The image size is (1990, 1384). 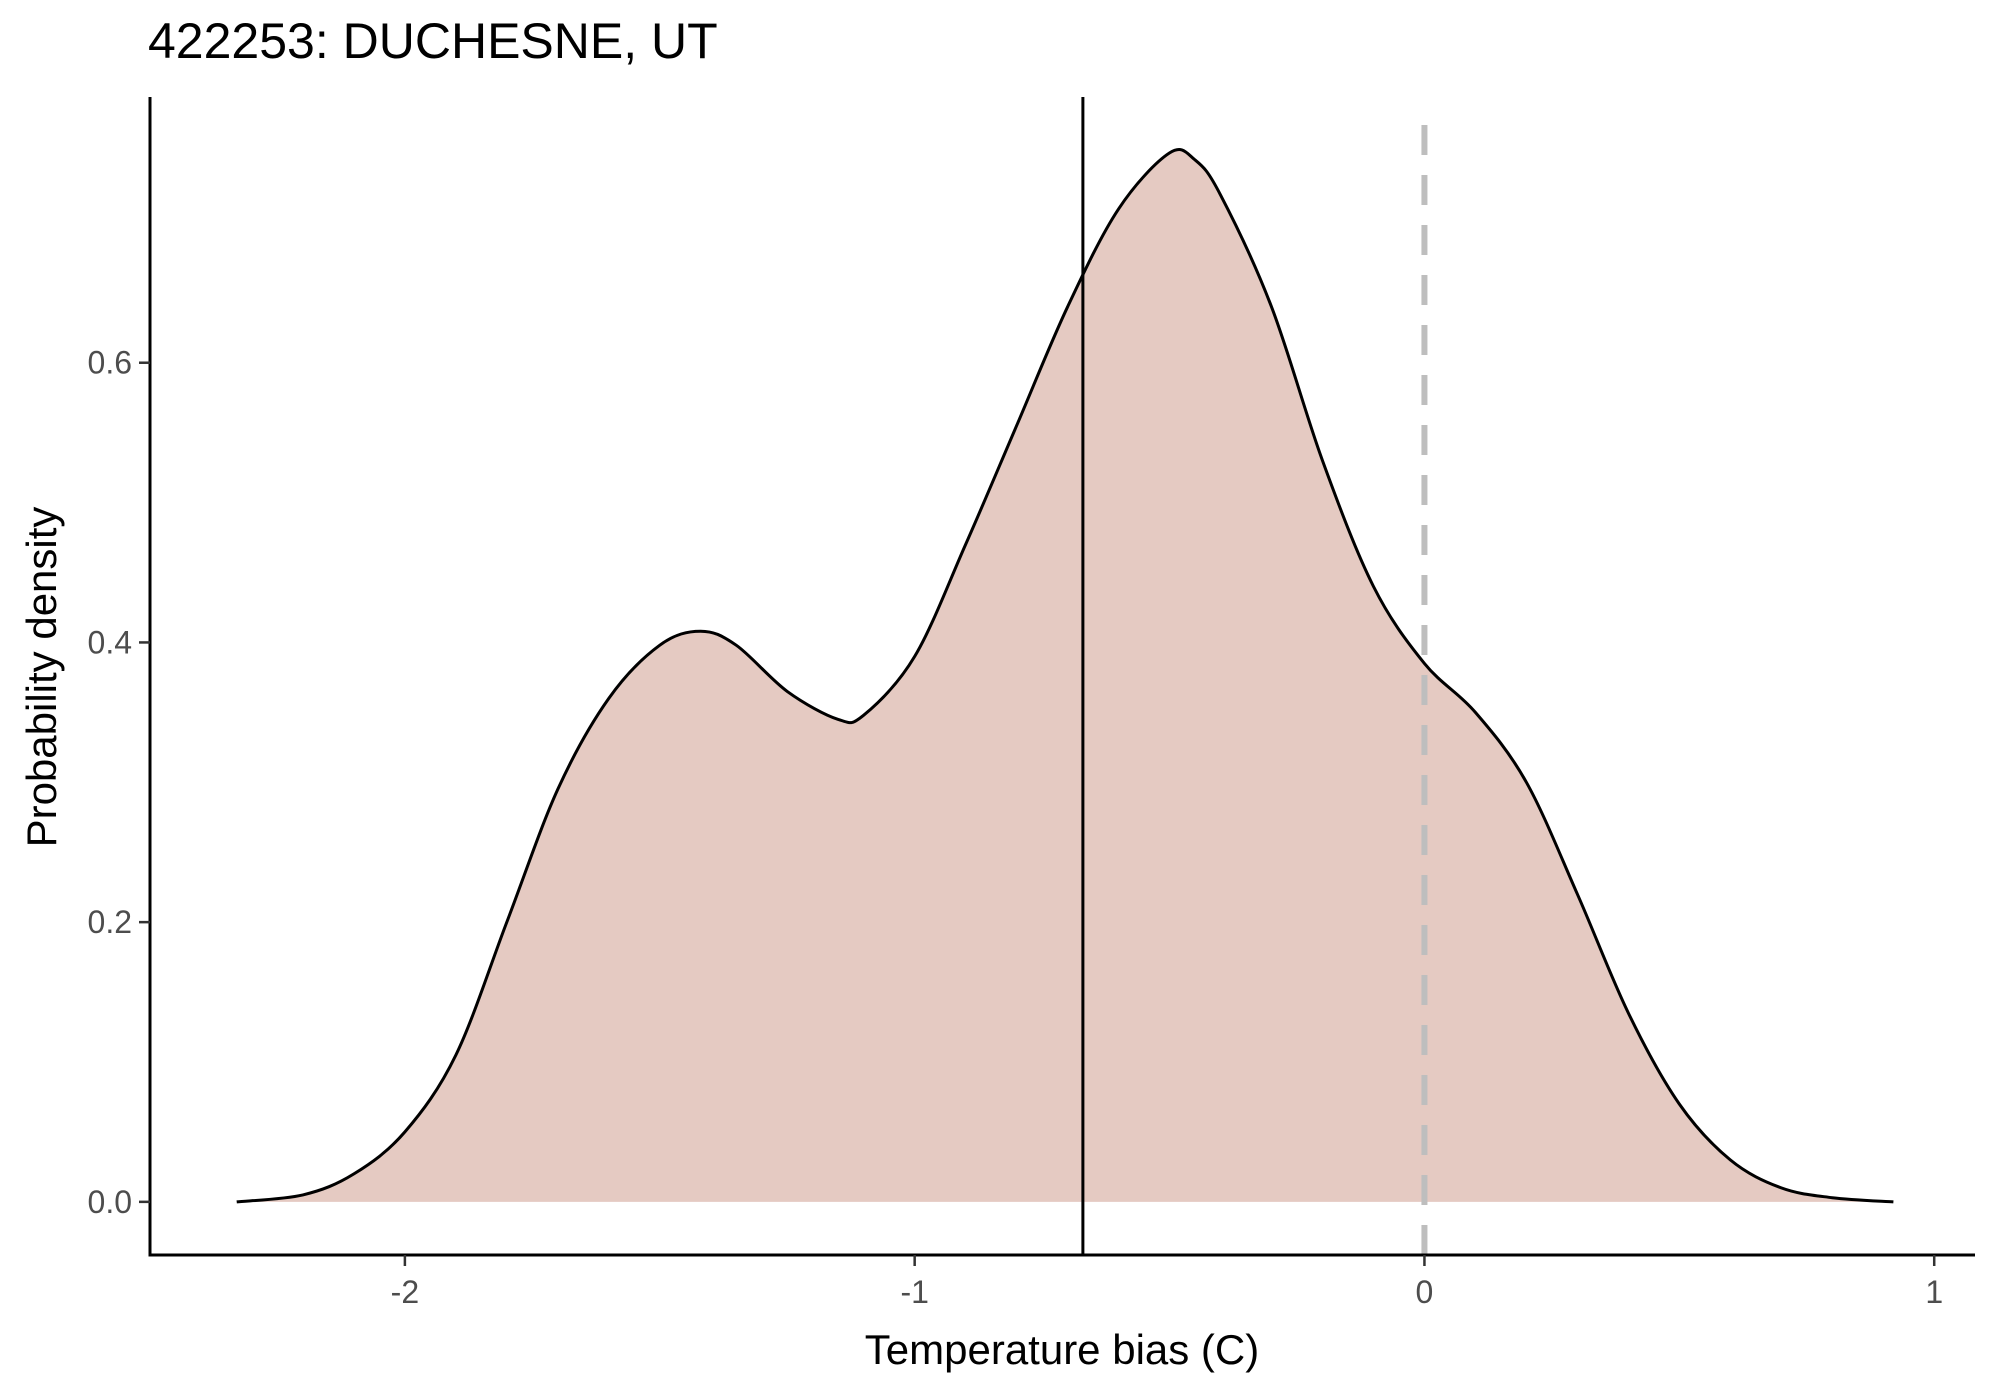 I want to click on chart-title: 422253: DUCHESNE, UT, so click(x=433, y=41).